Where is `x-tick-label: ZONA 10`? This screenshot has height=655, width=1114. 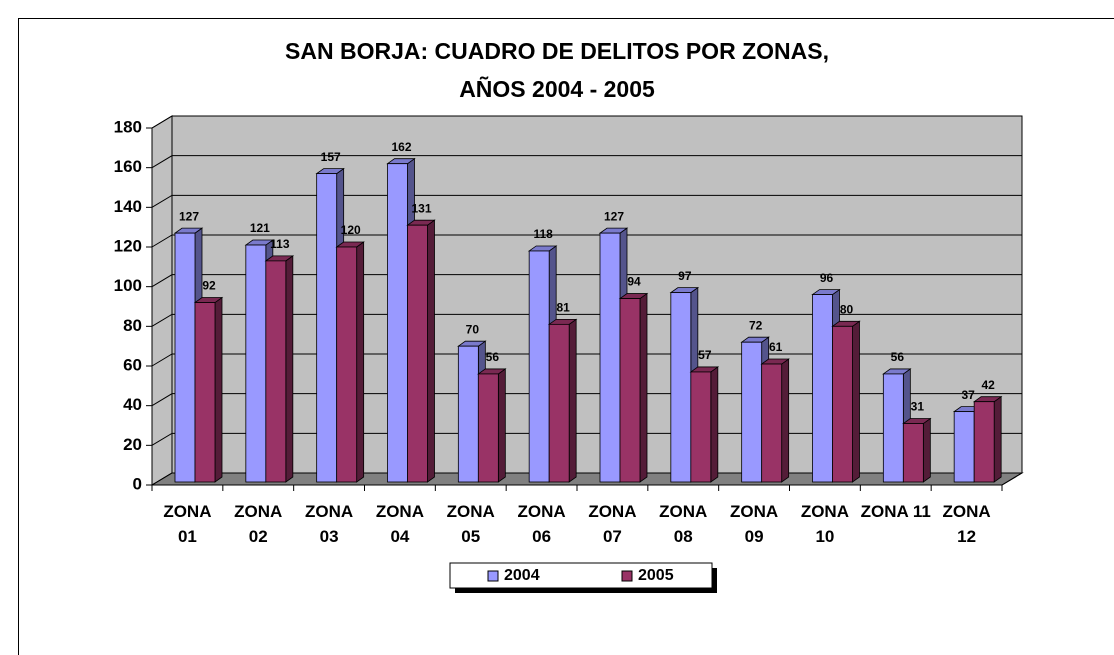
x-tick-label: ZONA 10 is located at coordinates (824, 524).